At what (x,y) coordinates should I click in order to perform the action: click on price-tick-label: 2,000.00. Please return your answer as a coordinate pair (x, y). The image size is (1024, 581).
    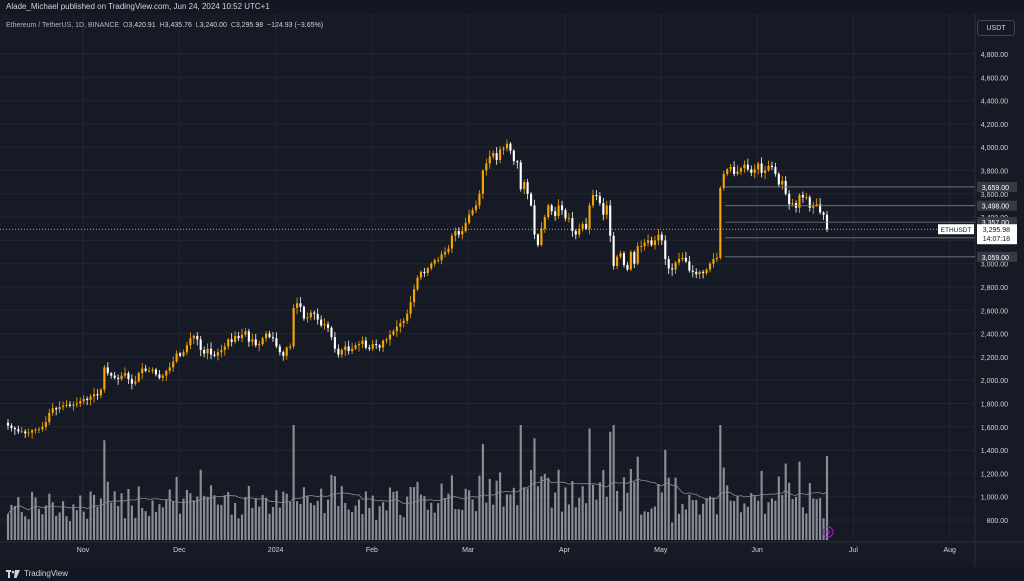
    Looking at the image, I should click on (994, 381).